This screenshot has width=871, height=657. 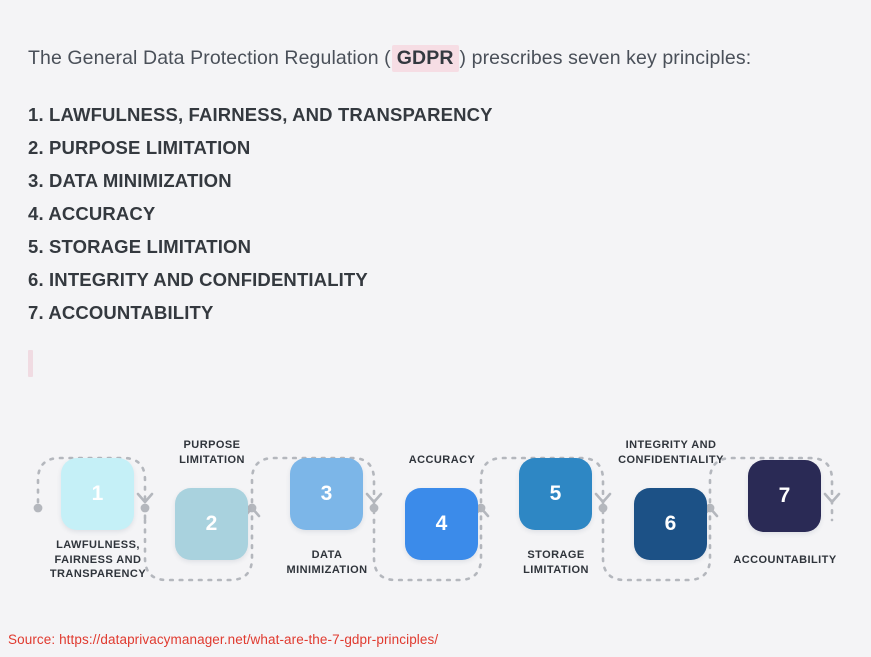 What do you see at coordinates (212, 445) in the screenshot?
I see `label-line: PURPOSE` at bounding box center [212, 445].